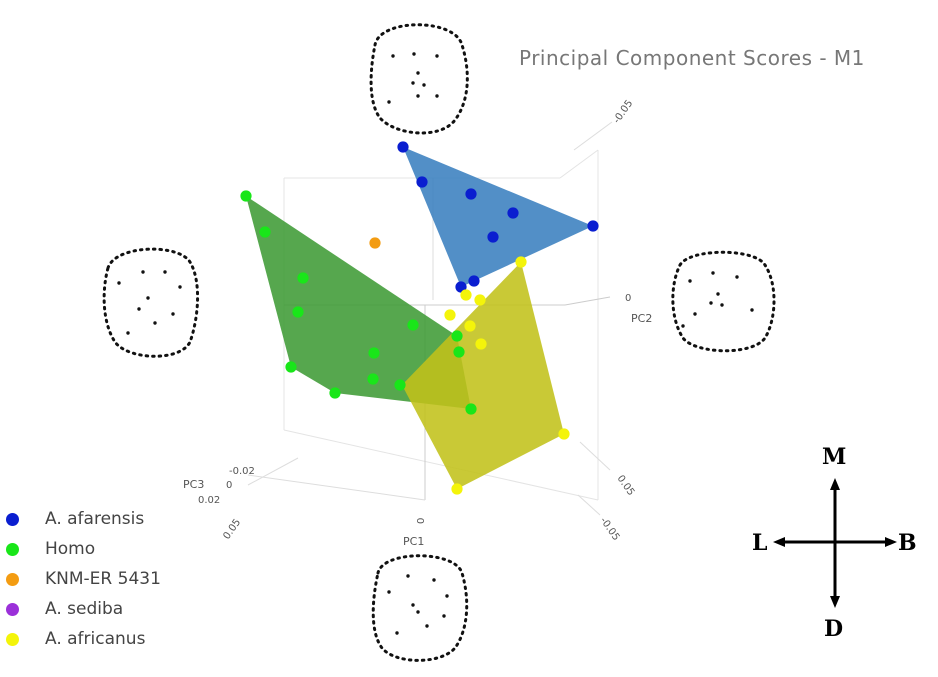 The width and height of the screenshot is (938, 677). Describe the element at coordinates (623, 112) in the screenshot. I see `pc2-tick-neg005: -0.05` at that location.